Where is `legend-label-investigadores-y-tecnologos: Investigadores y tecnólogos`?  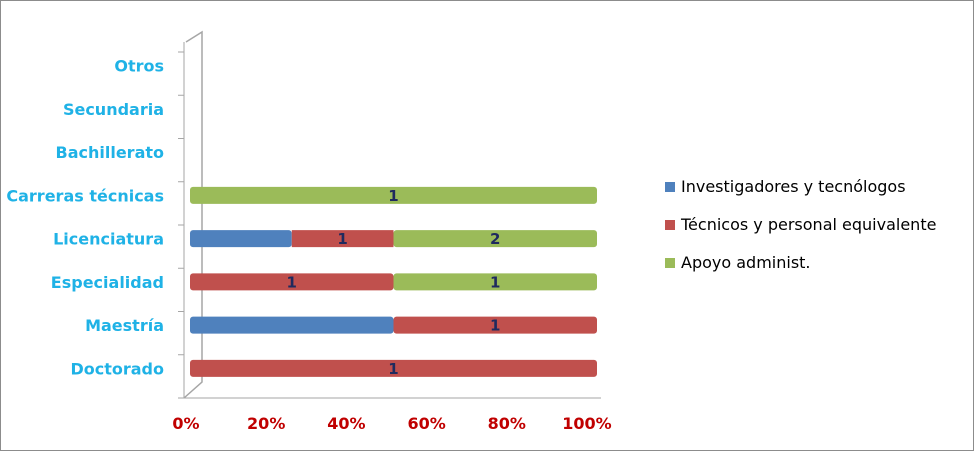 legend-label-investigadores-y-tecnologos: Investigadores y tecnólogos is located at coordinates (793, 186).